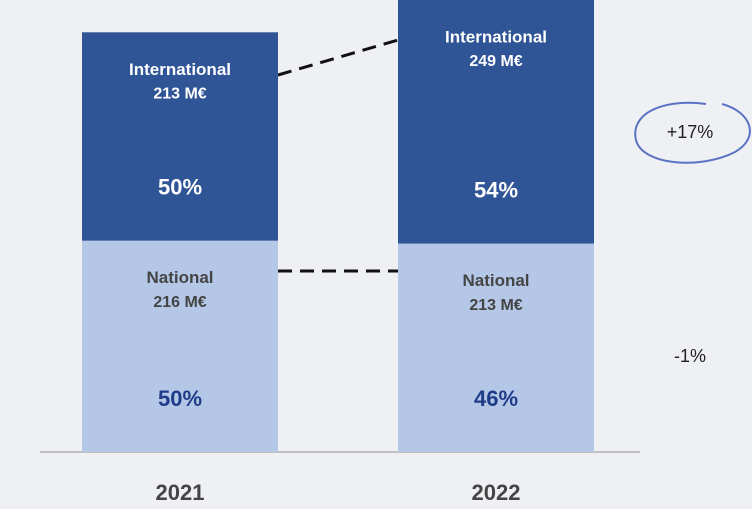 The height and width of the screenshot is (509, 752). I want to click on x-tick-label: 2022, so click(496, 492).